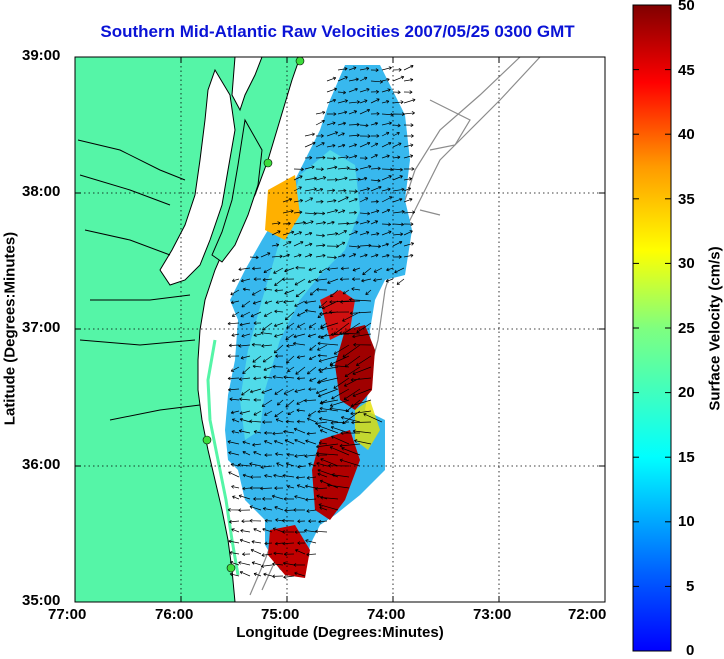 This screenshot has width=724, height=659. What do you see at coordinates (340, 632) in the screenshot?
I see `x-axis-label: Longitude (Degrees:Minutes)` at bounding box center [340, 632].